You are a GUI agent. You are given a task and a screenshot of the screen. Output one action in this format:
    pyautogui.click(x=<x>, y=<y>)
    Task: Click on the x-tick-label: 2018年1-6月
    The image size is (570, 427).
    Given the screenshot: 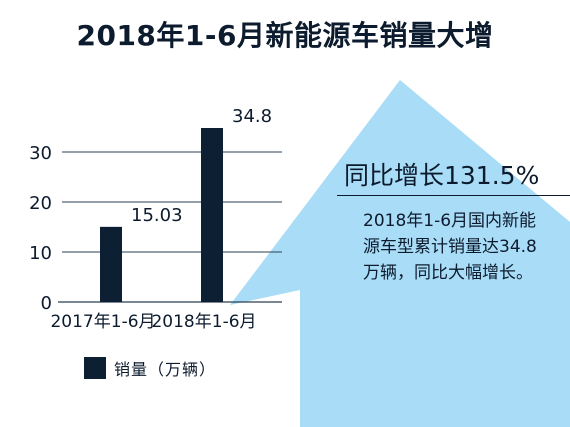 What is the action you would take?
    pyautogui.click(x=203, y=322)
    